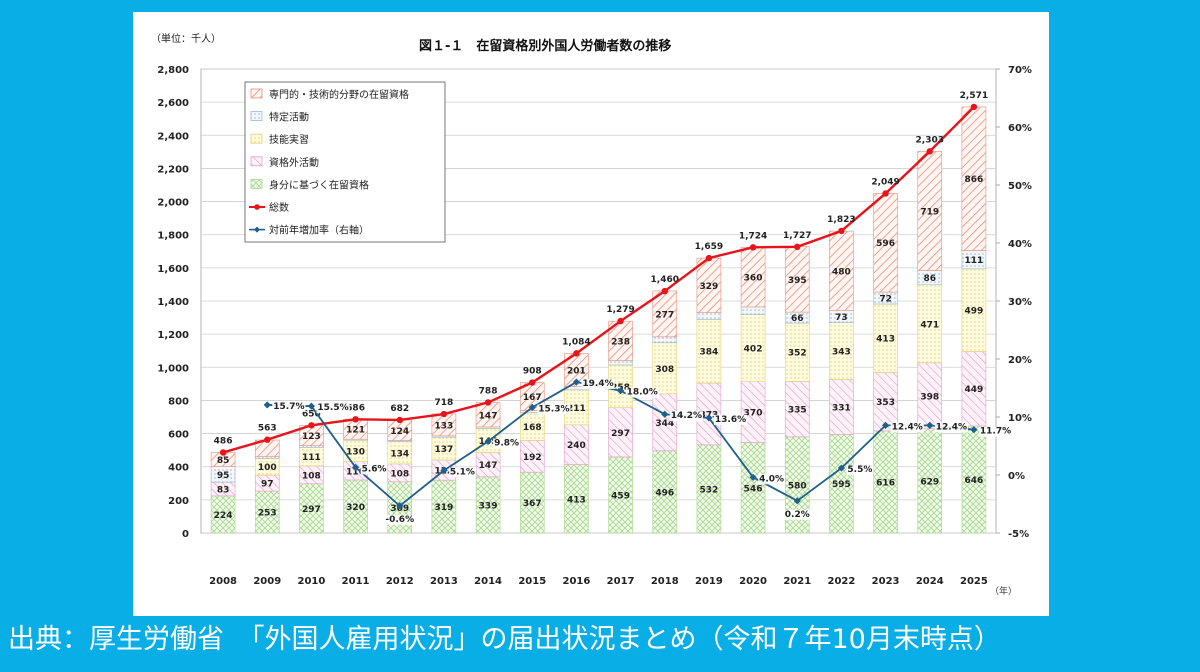 Image resolution: width=1200 pixels, height=672 pixels. I want to click on y2-axis: -5% 0% 10% 20% 30% 40% 50% 60% 70%, so click(1014, 302).